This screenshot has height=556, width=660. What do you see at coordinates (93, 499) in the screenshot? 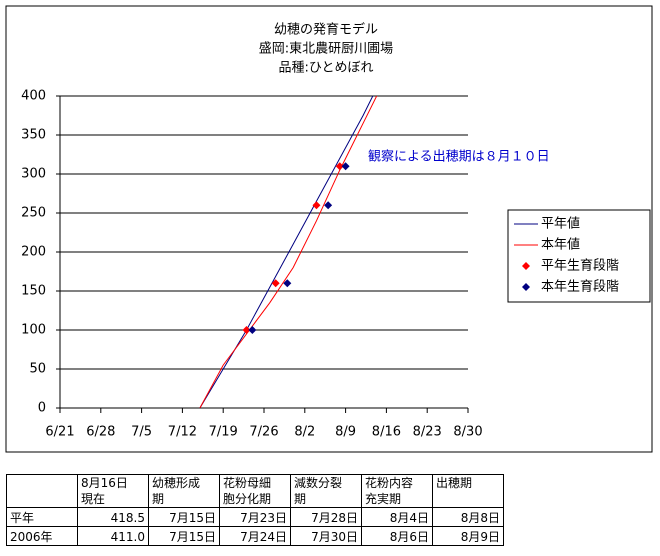
I see `cell-text: 現在` at bounding box center [93, 499].